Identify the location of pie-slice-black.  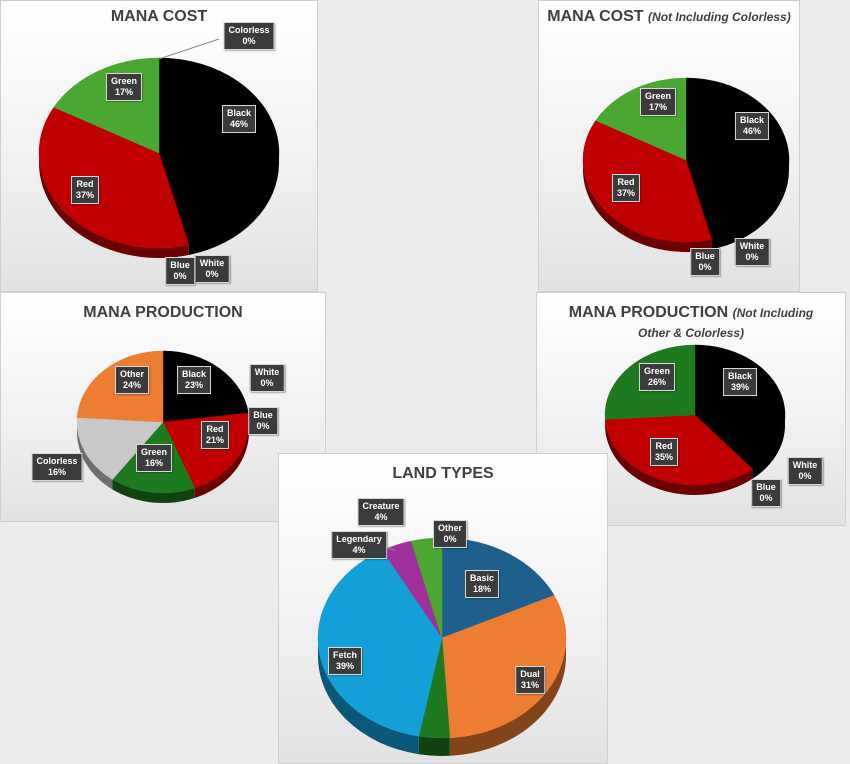
(219, 151).